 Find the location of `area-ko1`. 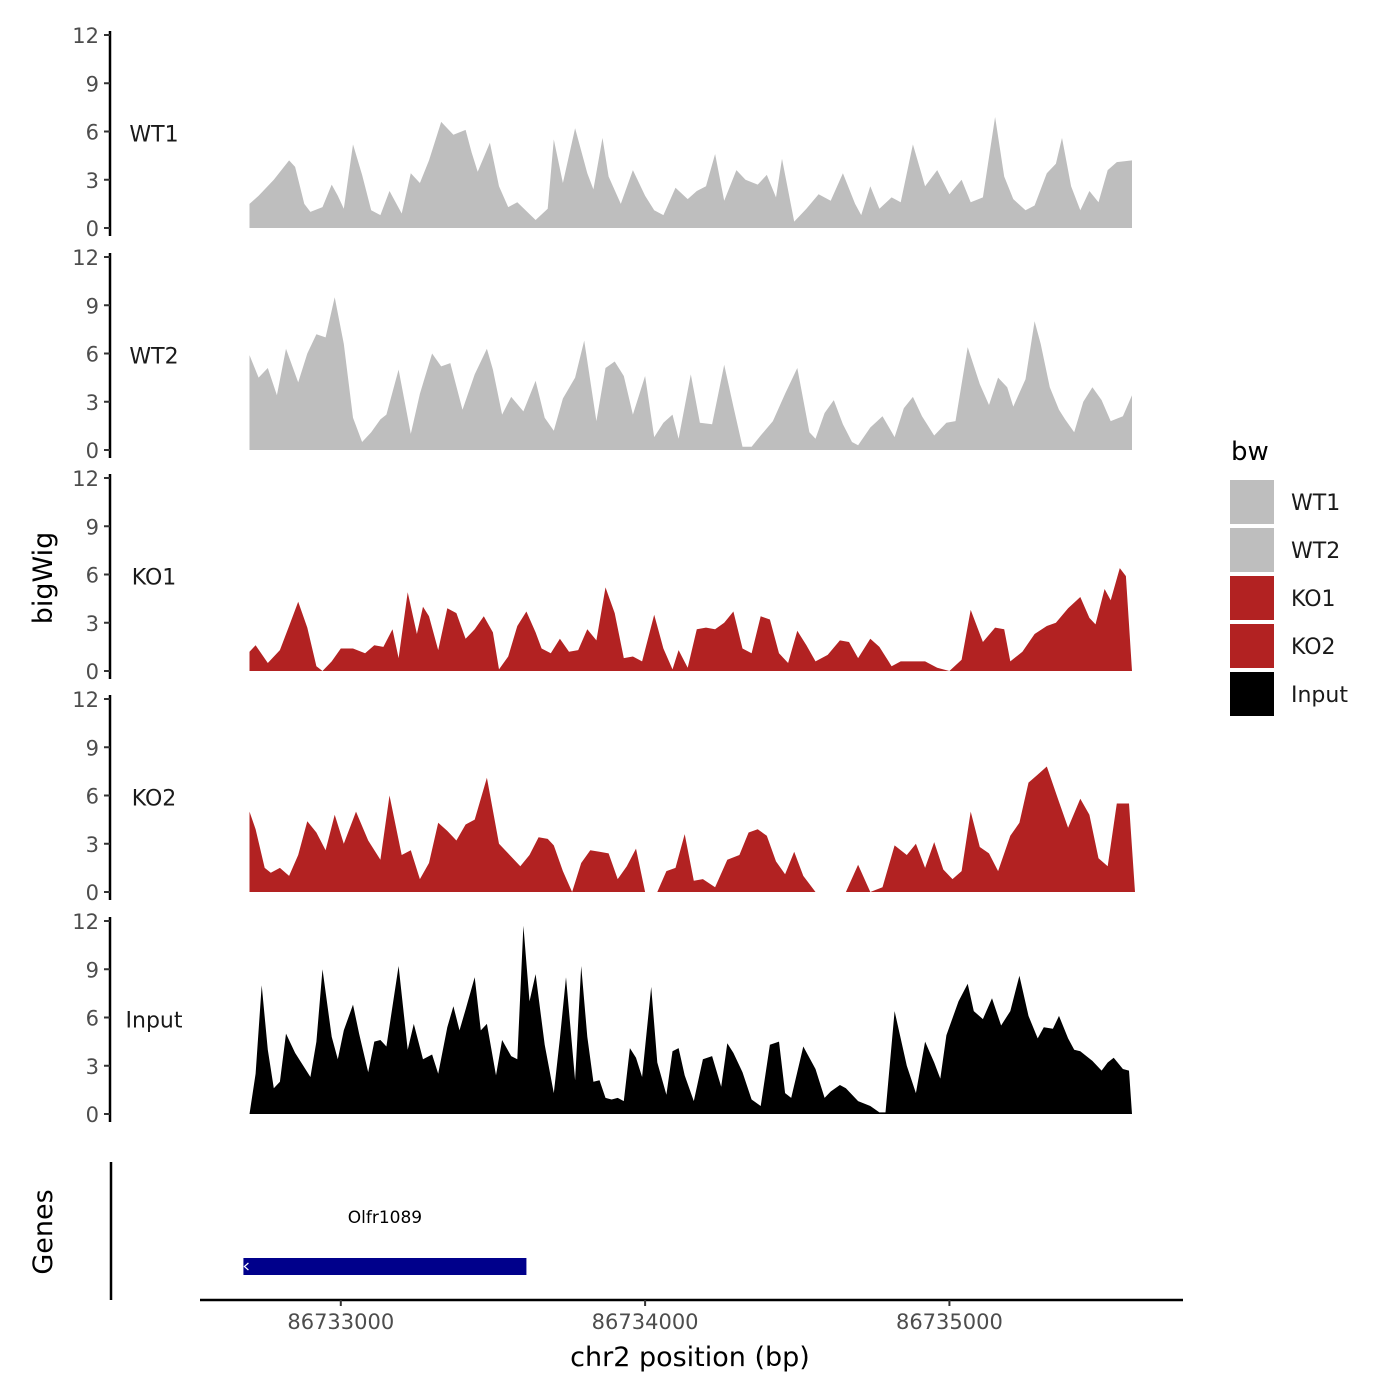

area-ko1 is located at coordinates (690, 619).